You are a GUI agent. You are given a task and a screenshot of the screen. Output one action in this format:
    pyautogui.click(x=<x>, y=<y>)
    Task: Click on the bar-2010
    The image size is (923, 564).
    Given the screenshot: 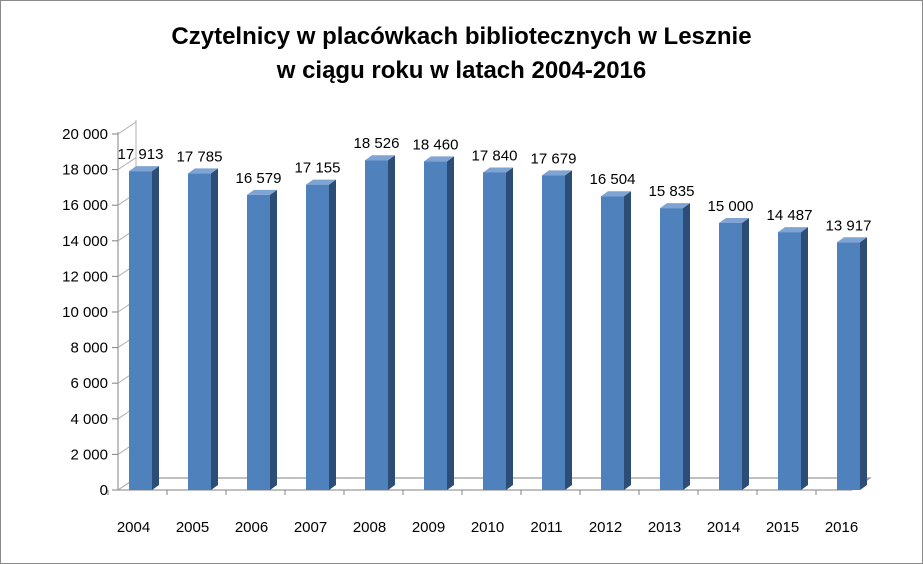 What is the action you would take?
    pyautogui.click(x=498, y=328)
    